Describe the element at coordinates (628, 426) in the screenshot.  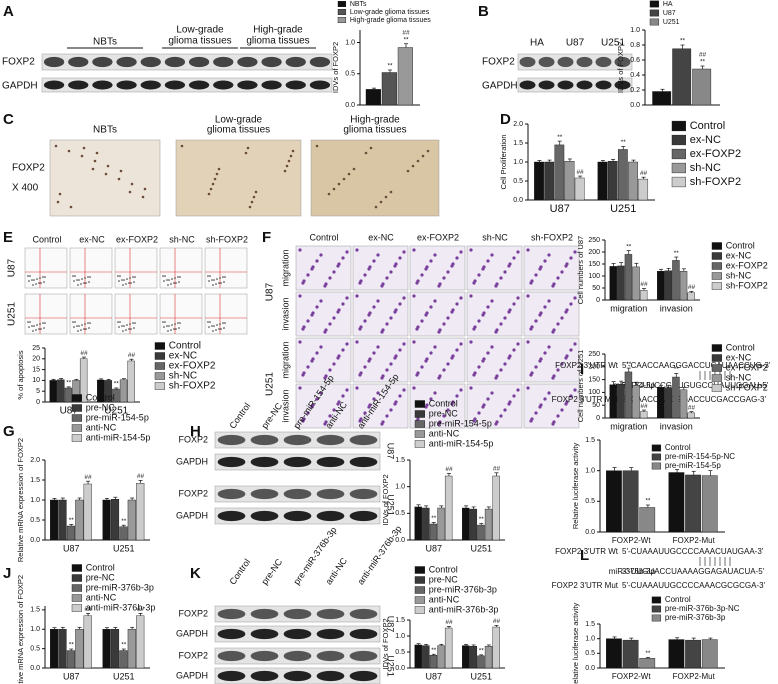
I see `x-tick-label: migration` at that location.